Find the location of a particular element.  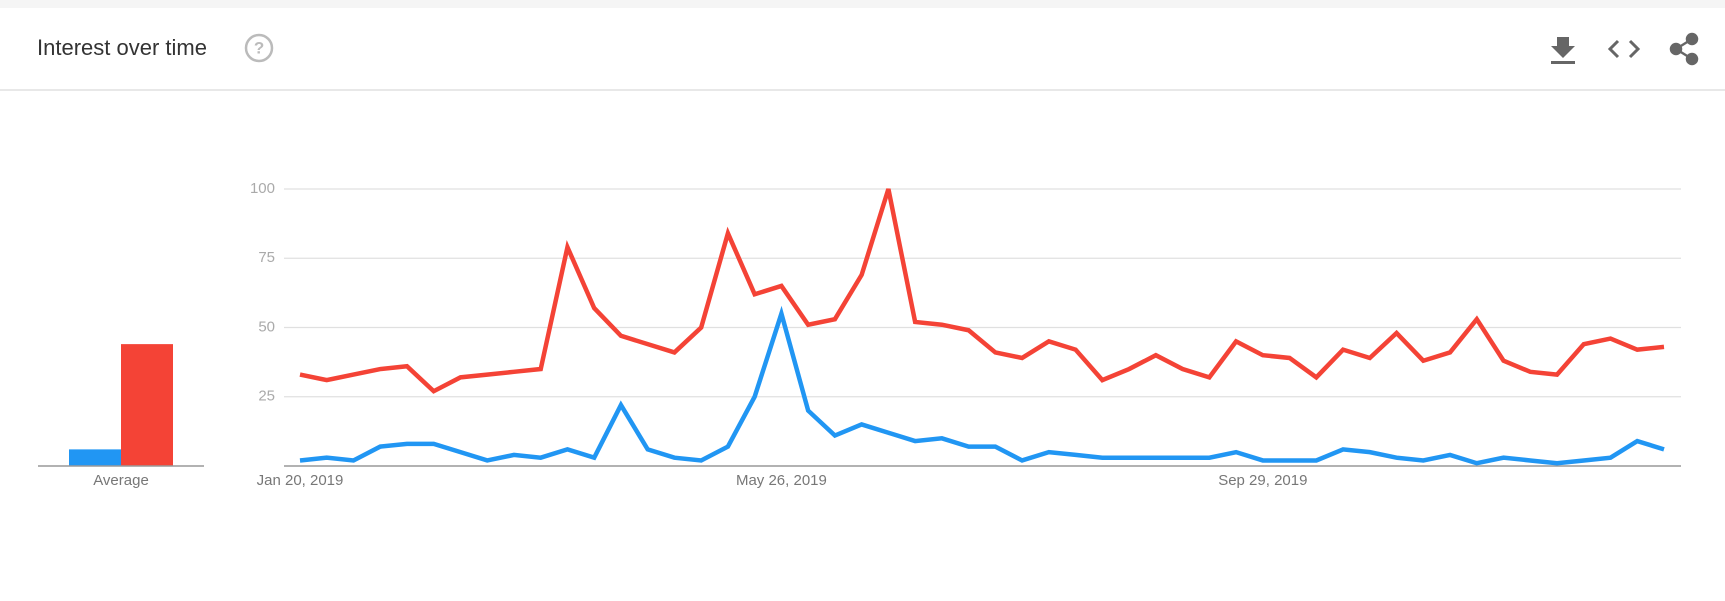

x-tick-label: May 26, 2019 is located at coordinates (781, 480).